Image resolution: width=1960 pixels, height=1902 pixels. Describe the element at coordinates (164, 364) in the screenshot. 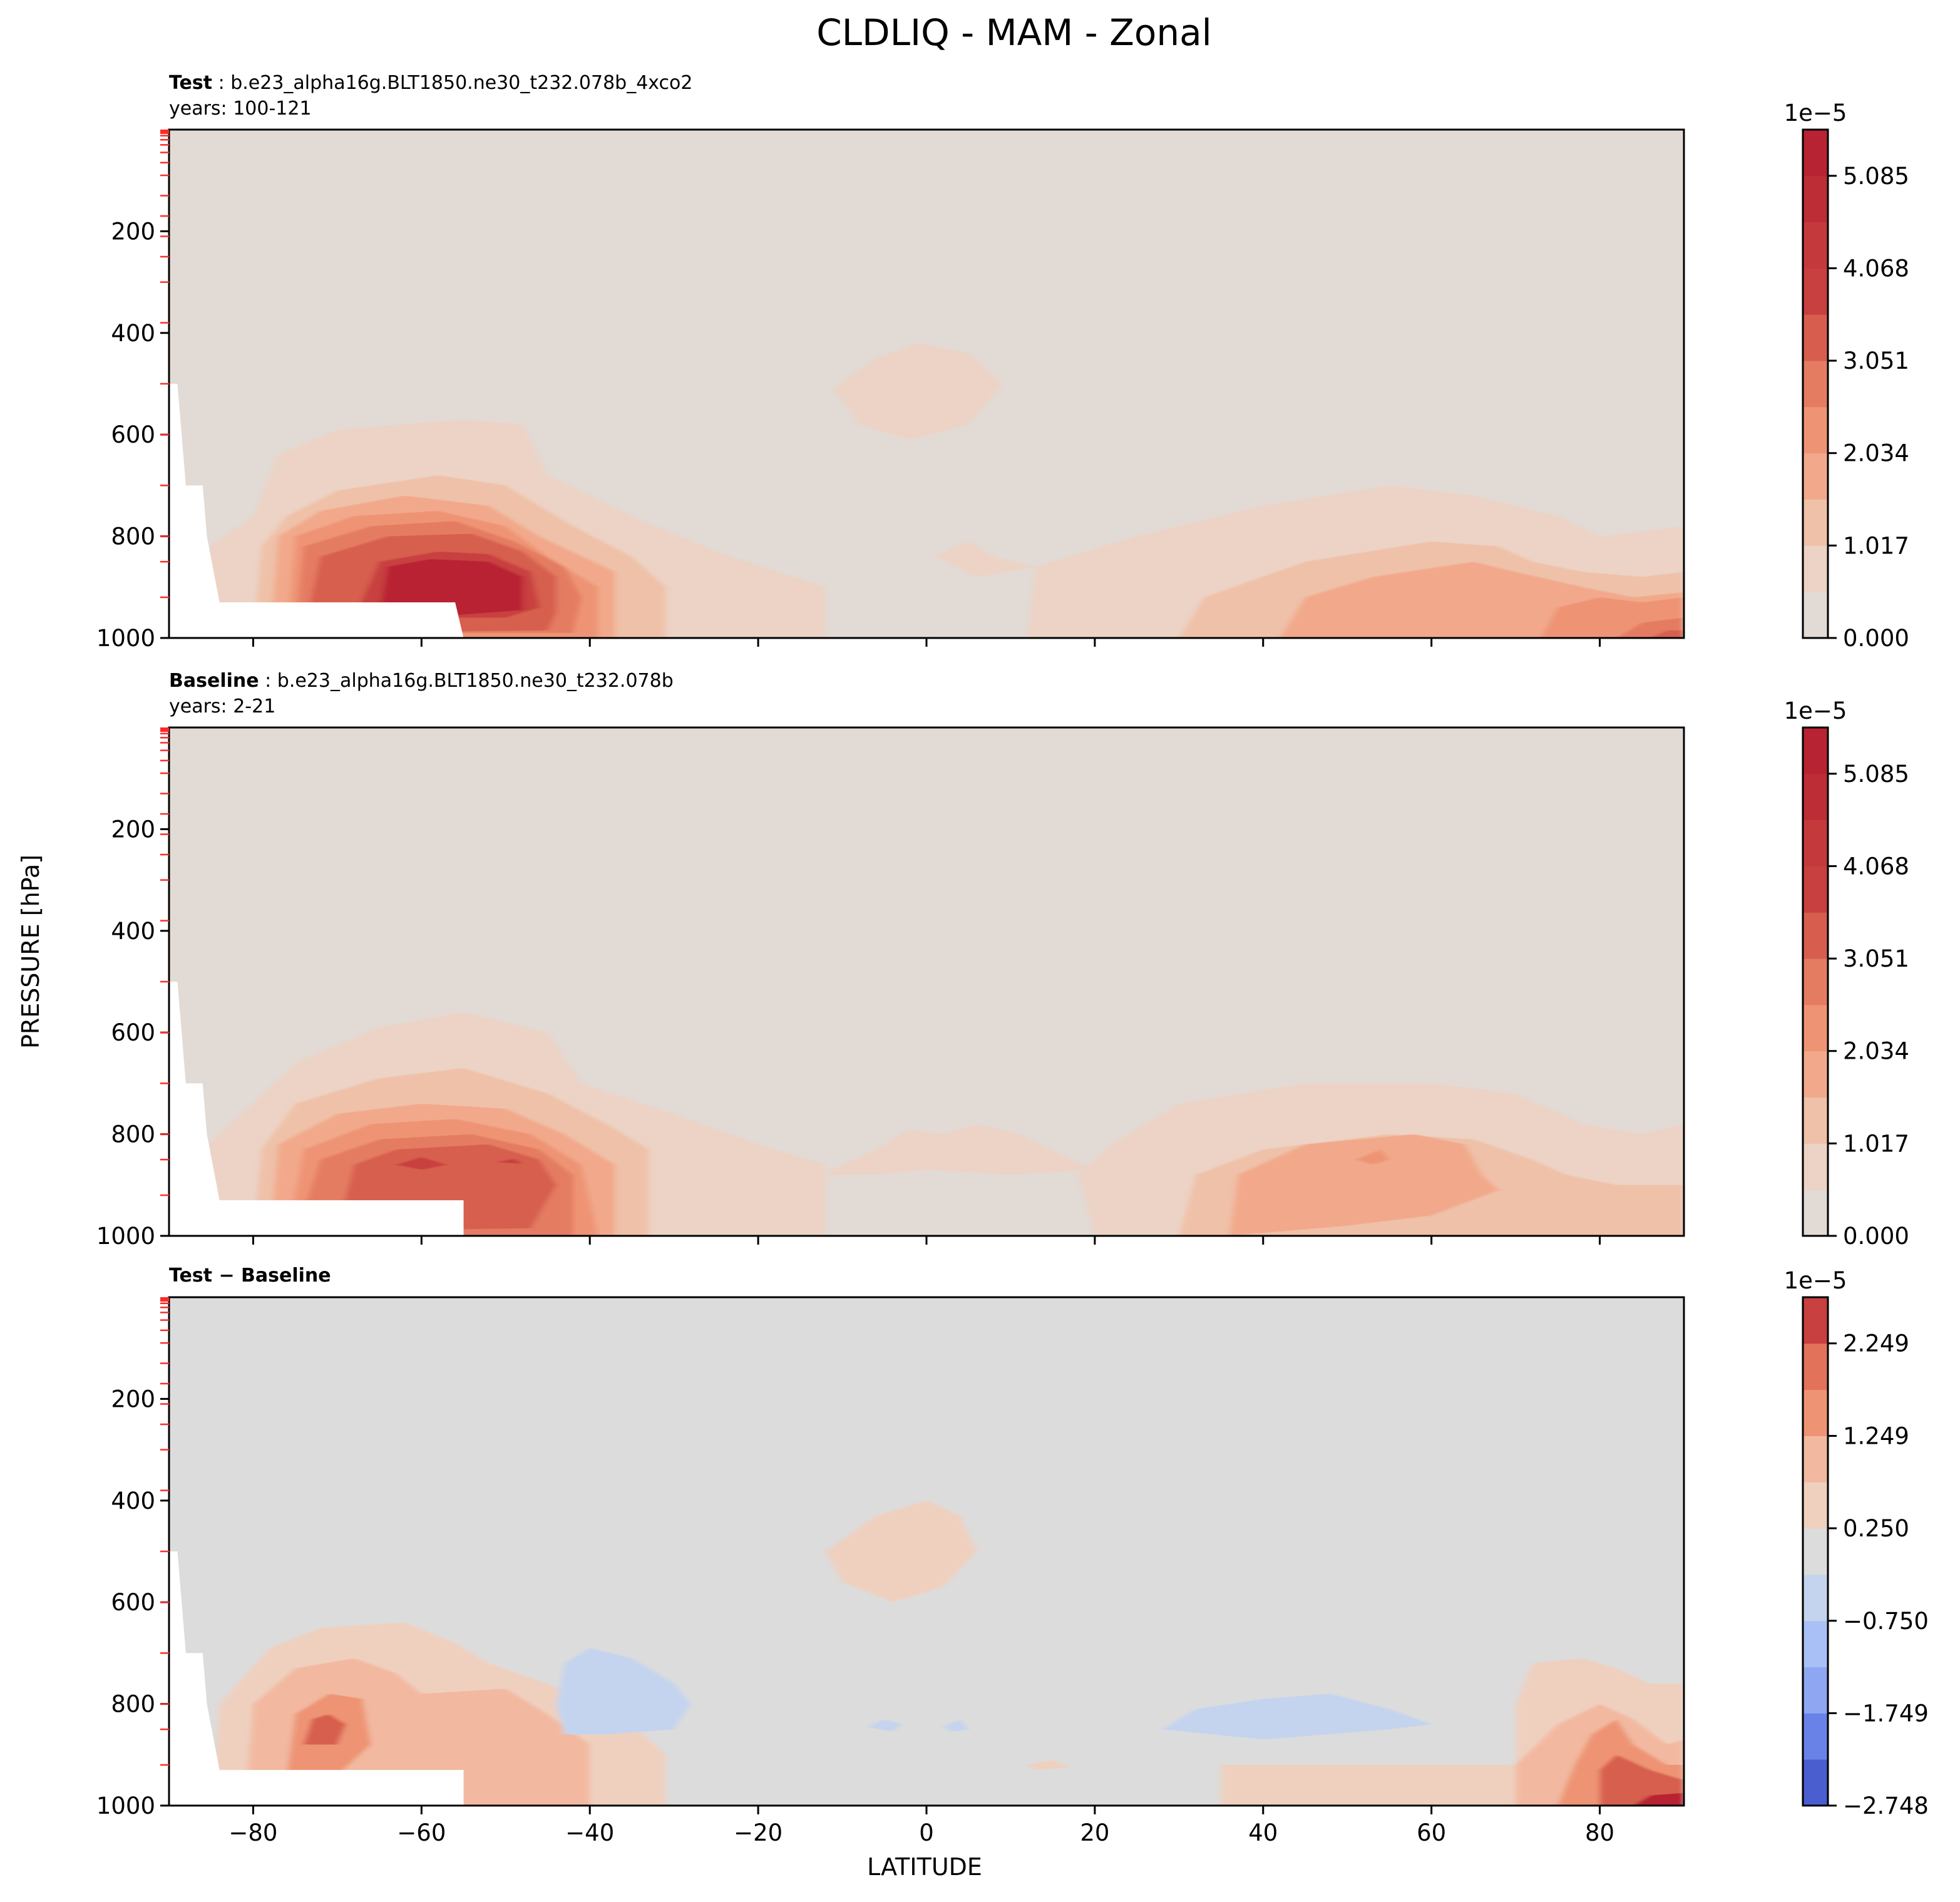

I see `panel-test-model-levels` at that location.